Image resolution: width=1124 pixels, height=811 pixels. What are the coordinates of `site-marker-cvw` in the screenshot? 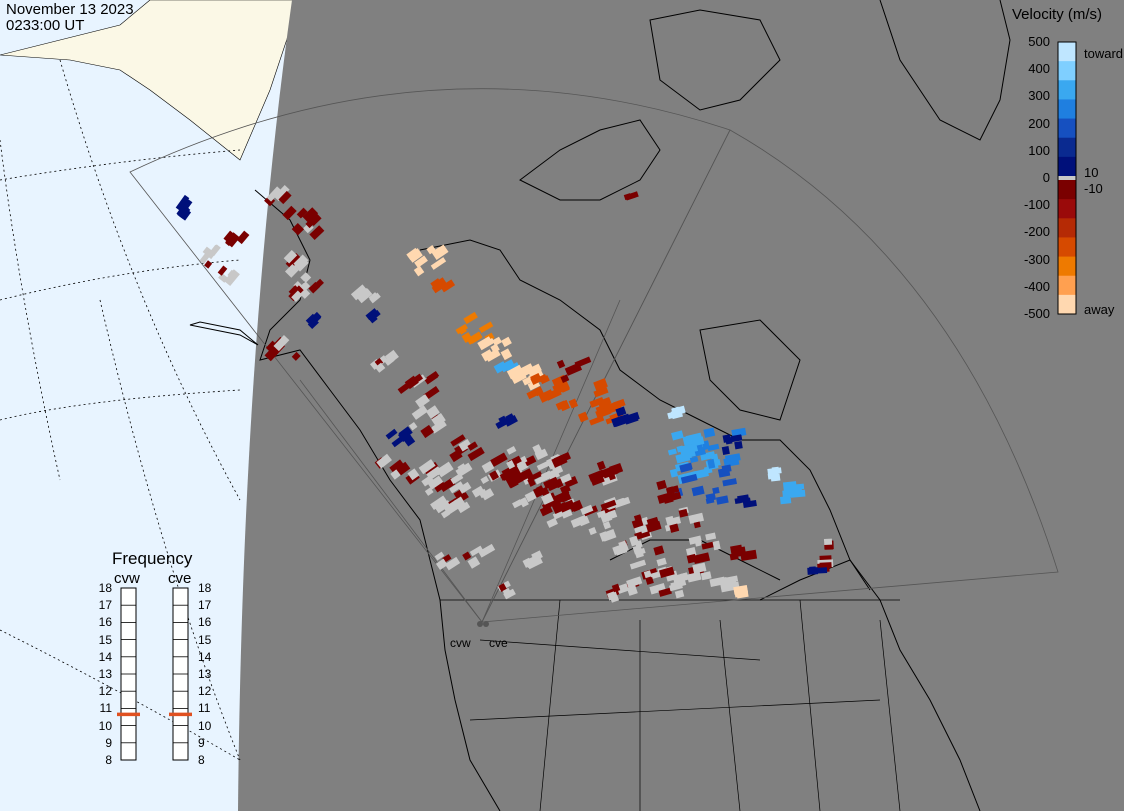 It's located at (480, 624).